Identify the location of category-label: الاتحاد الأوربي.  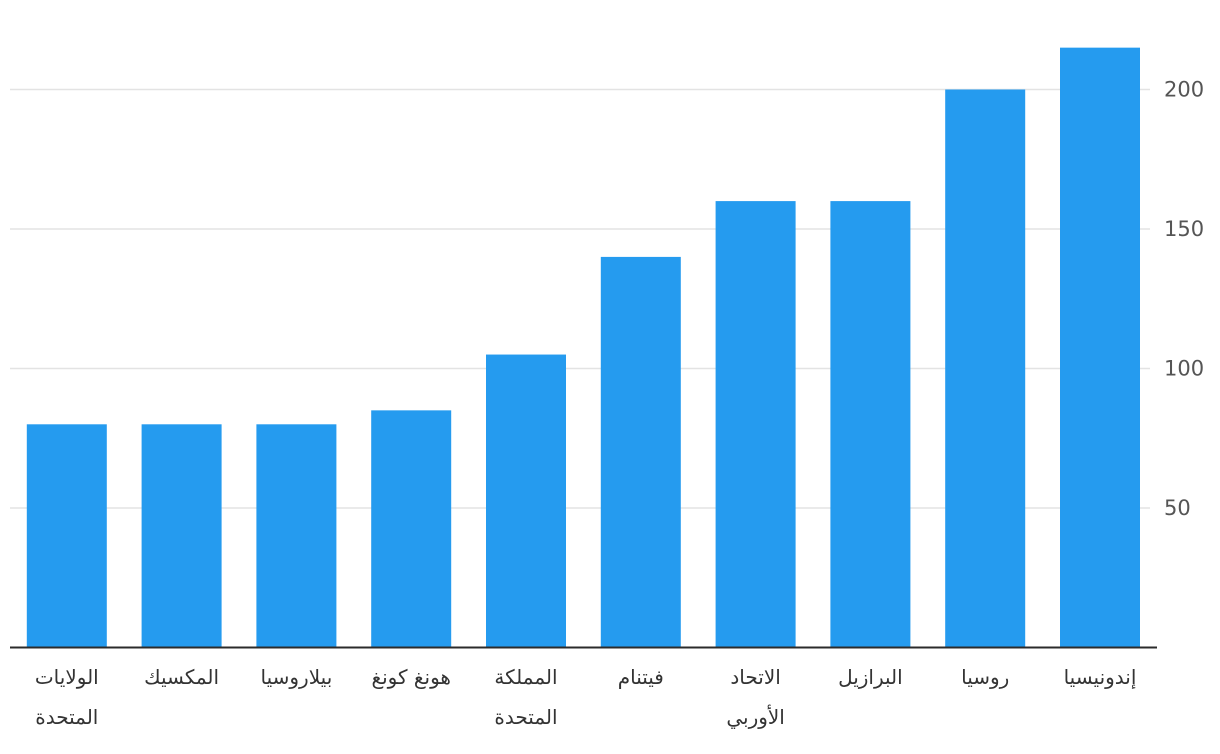
(755, 697).